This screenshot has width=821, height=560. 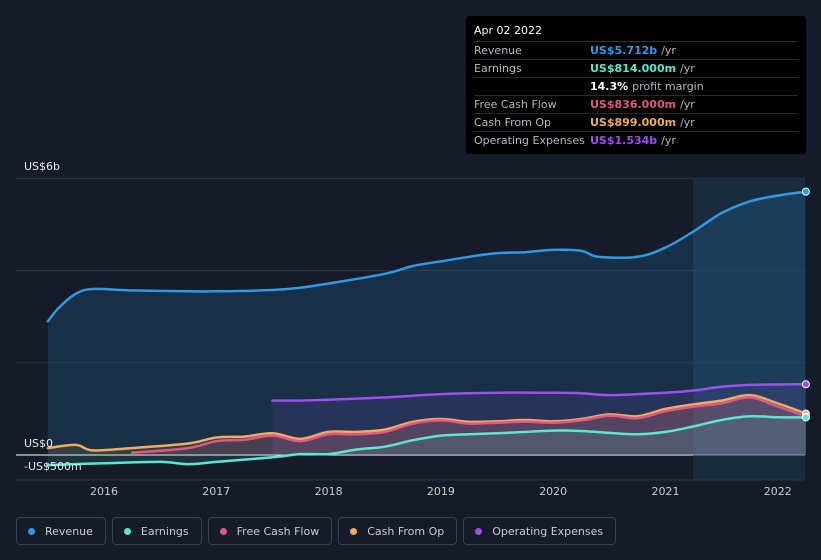 I want to click on earnings-line, so click(x=427, y=440).